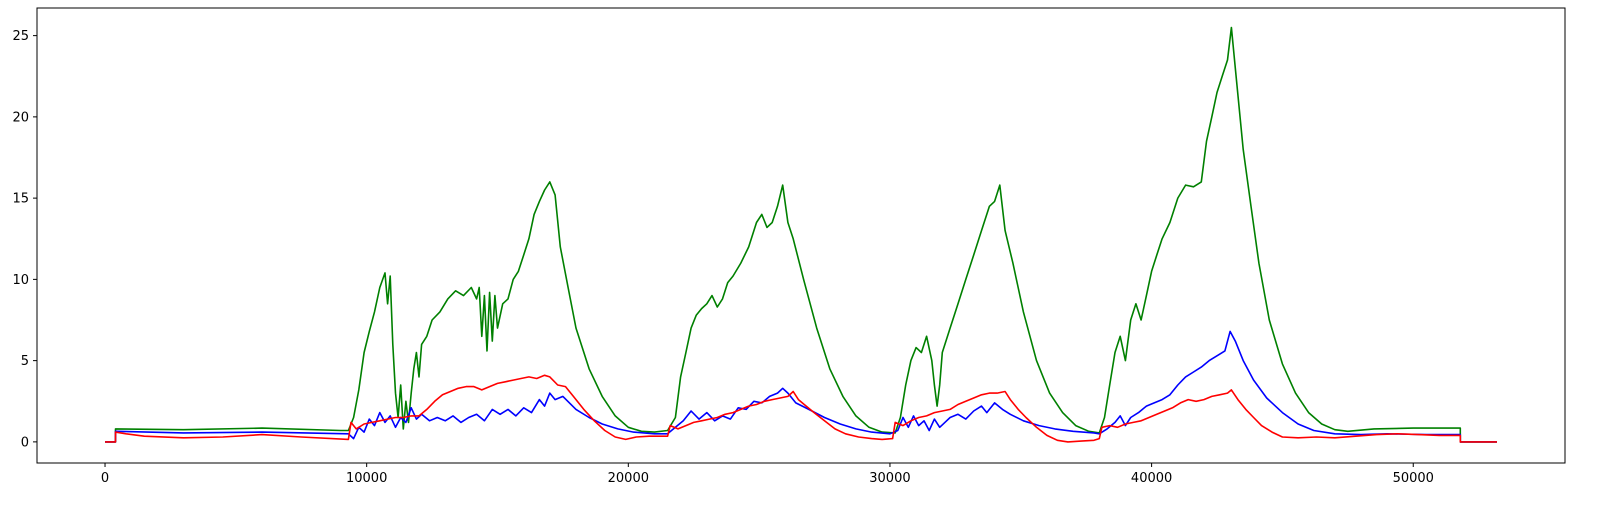 Image resolution: width=1597 pixels, height=510 pixels. Describe the element at coordinates (25, 361) in the screenshot. I see `y-tick-label: 5` at that location.